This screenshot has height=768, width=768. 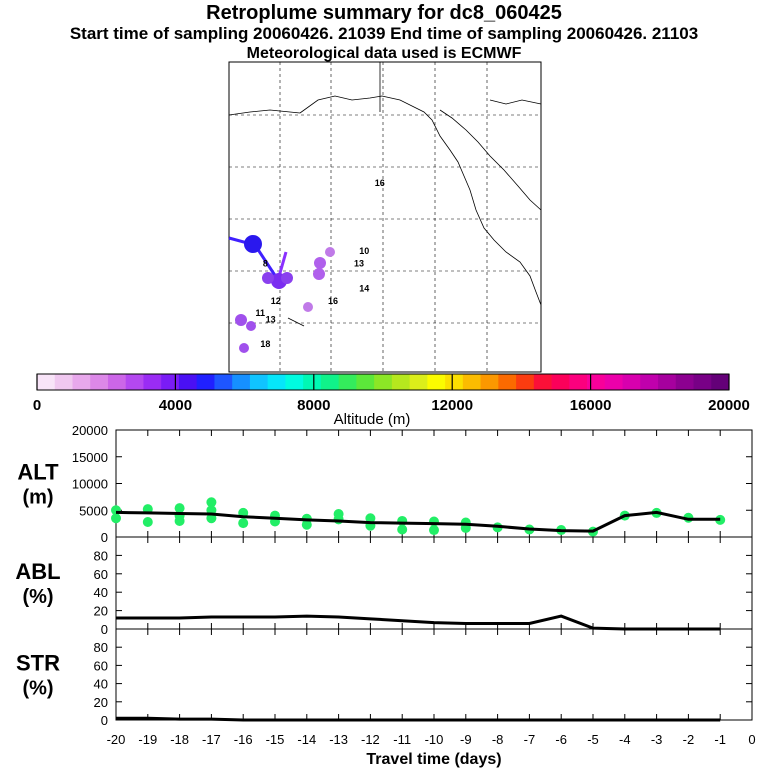 I want to click on y-tick-label: 5000, so click(x=93, y=510).